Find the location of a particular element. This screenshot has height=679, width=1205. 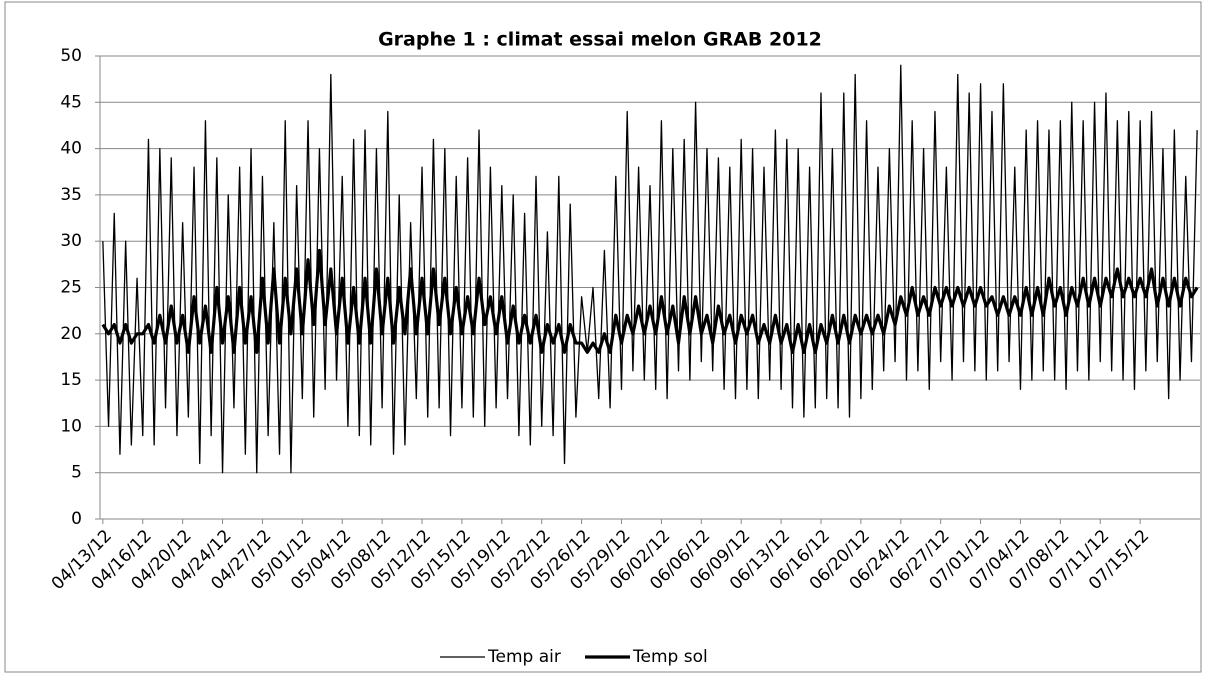

series-line is located at coordinates (650, 301).